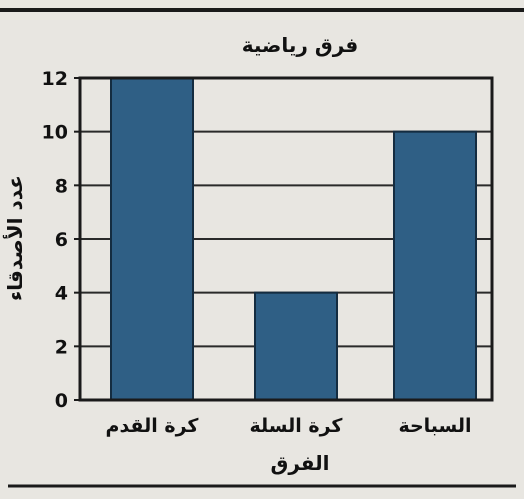  I want to click on y-axis-title: عدد الأصدقاء, so click(14, 238).